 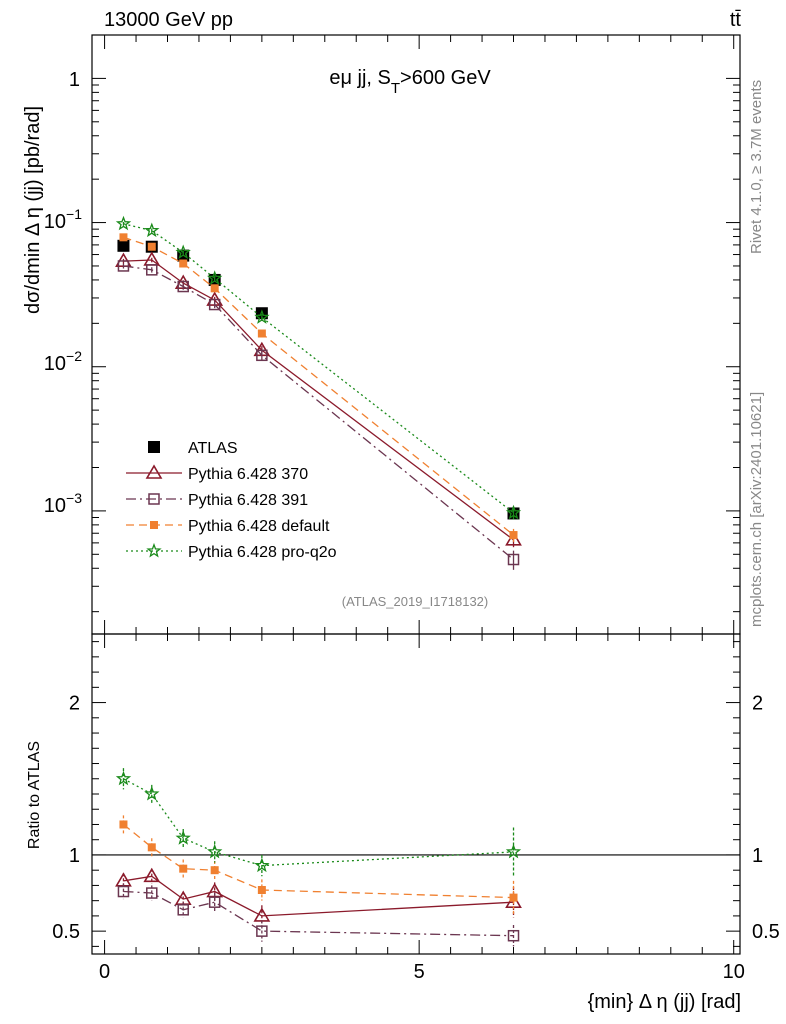 I want to click on legend-label: Pythia 6.428 370, so click(x=248, y=474).